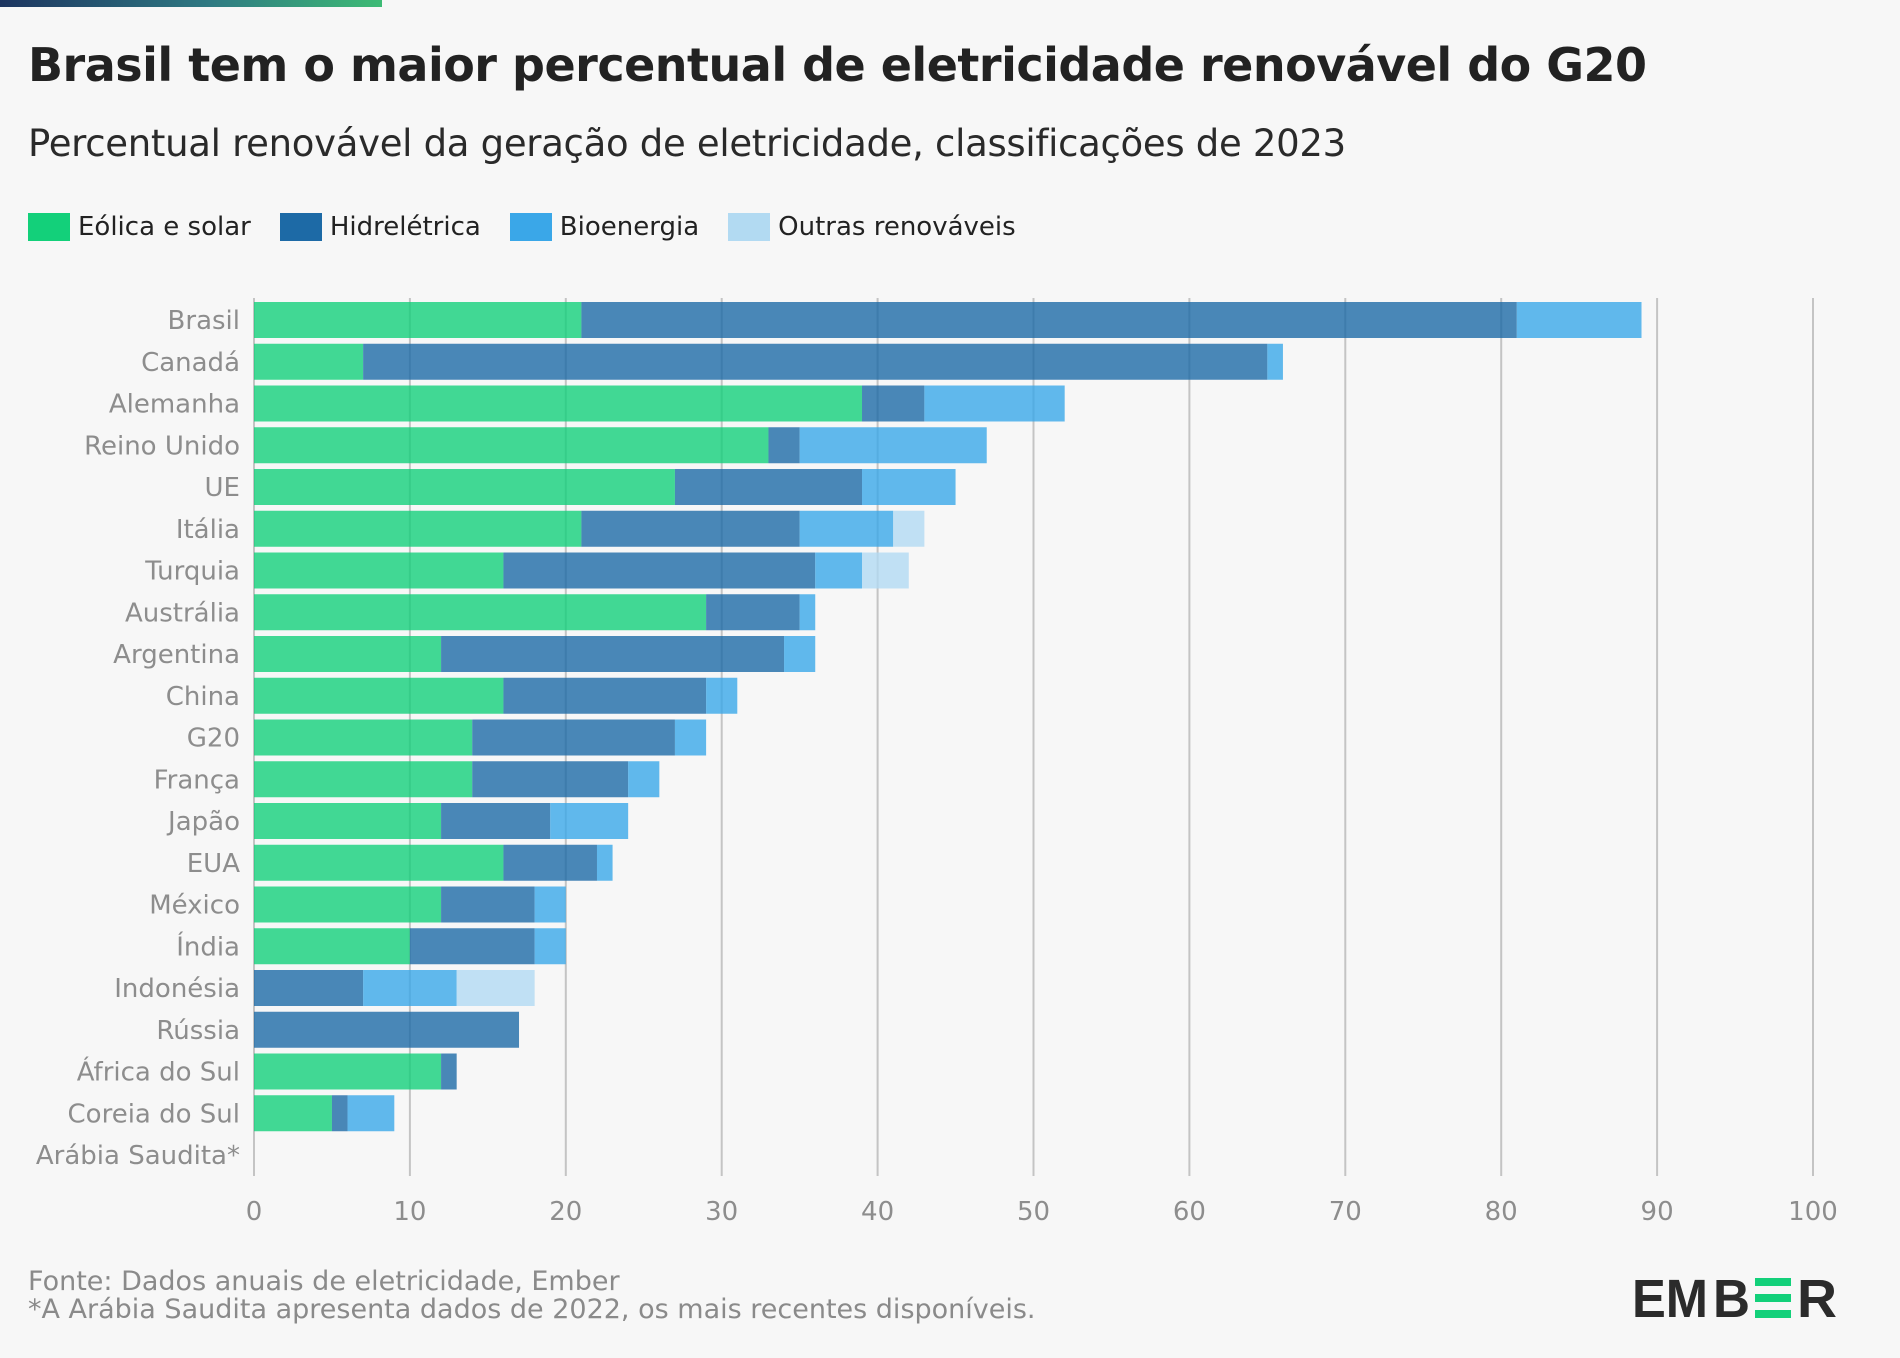 This screenshot has height=1358, width=1900. Describe the element at coordinates (1345, 1212) in the screenshot. I see `x-tick-label: 70` at that location.